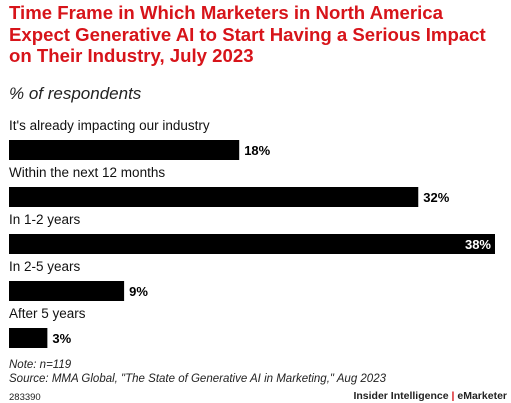 Image resolution: width=511 pixels, height=403 pixels. Describe the element at coordinates (482, 396) in the screenshot. I see `brand-emarketer: eMarketer` at that location.